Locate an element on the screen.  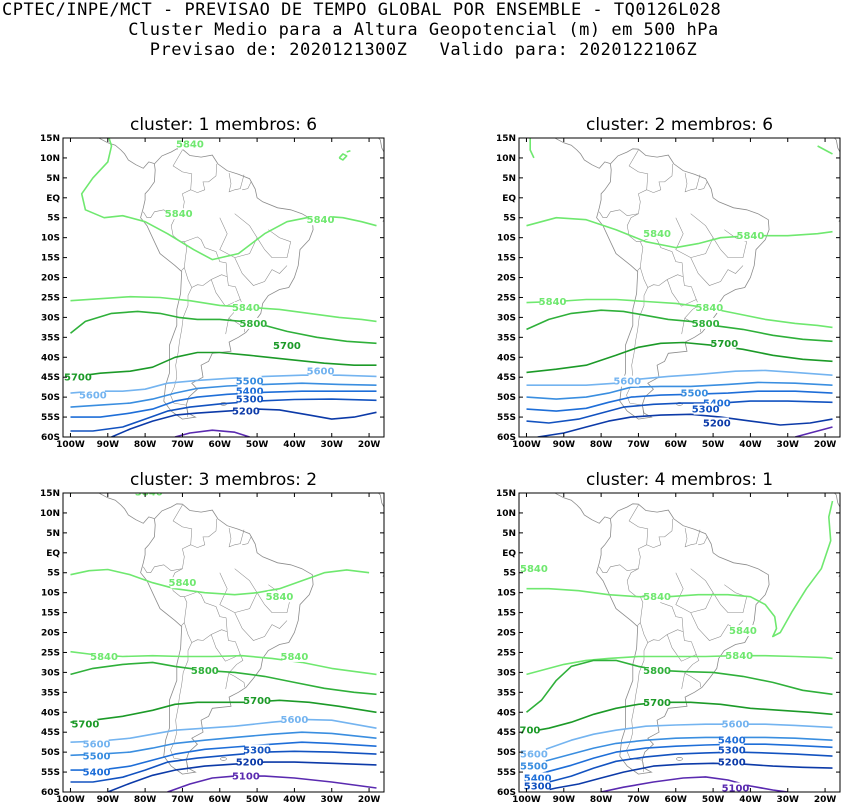
lat-tick-label: 40S is located at coordinates (506, 713).